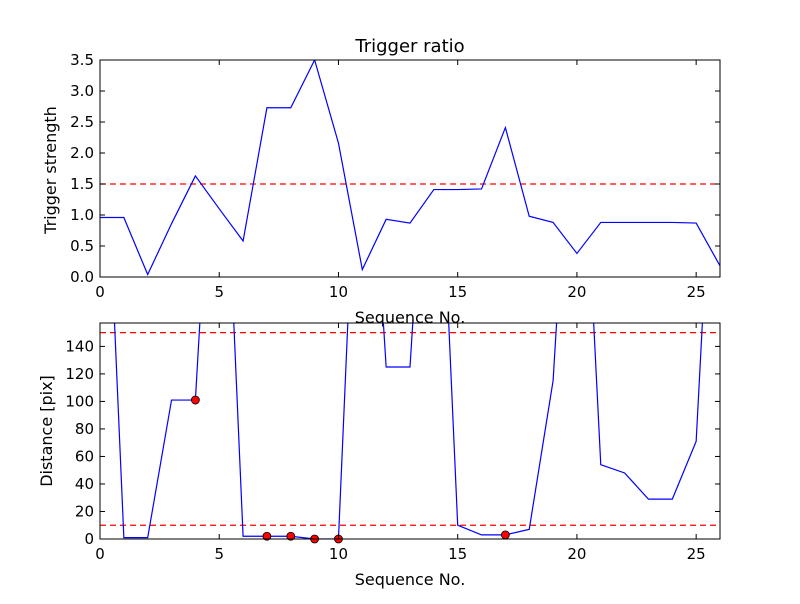 The height and width of the screenshot is (604, 800). Describe the element at coordinates (84, 456) in the screenshot. I see `bottom-chart-y-tick-label: 60` at that location.